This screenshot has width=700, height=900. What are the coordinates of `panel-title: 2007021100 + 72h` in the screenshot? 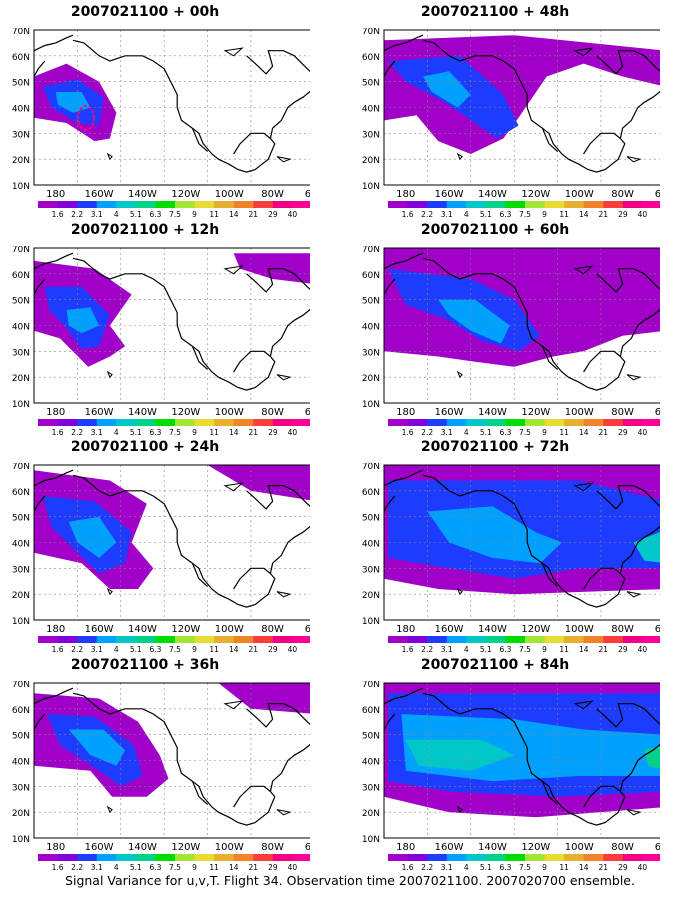 It's located at (495, 447).